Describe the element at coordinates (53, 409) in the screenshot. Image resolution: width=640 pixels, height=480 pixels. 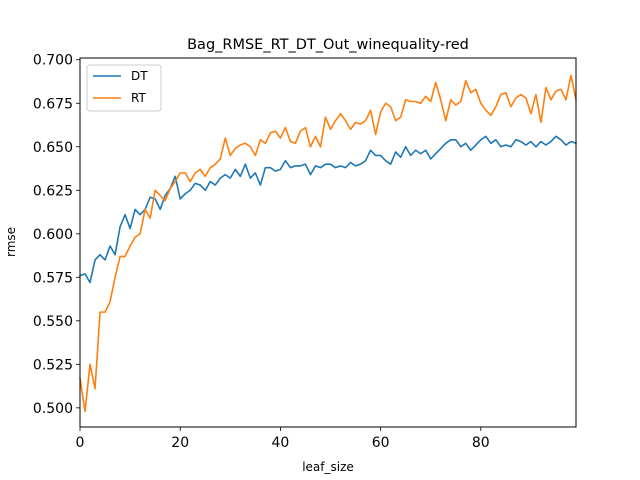
I see `y-tick-label: 0.500` at that location.